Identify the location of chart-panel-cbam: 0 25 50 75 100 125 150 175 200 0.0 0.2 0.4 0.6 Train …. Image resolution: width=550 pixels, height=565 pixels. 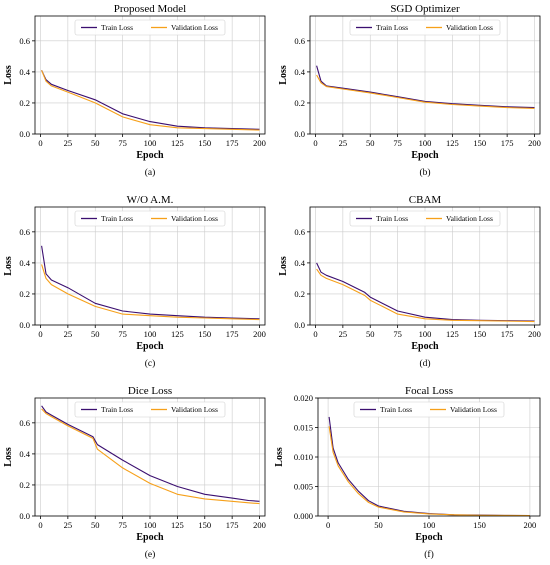
(409, 281).